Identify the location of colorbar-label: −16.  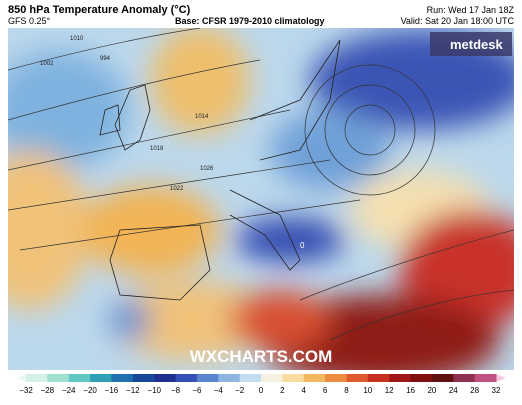
(112, 390).